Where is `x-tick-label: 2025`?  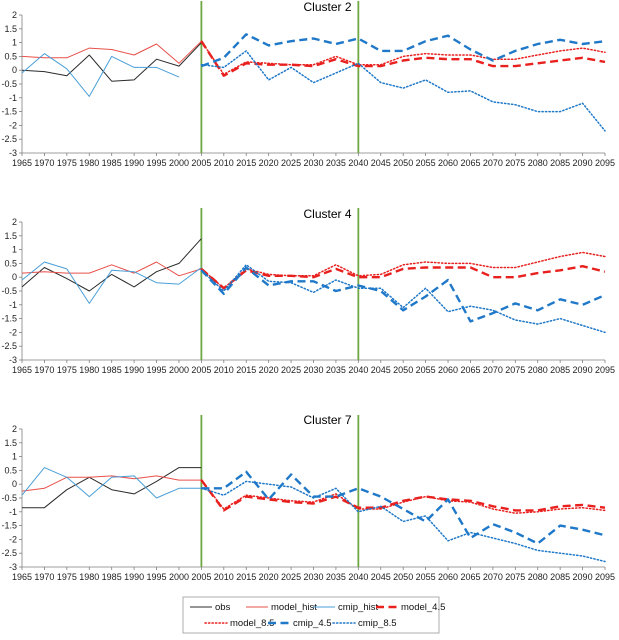 x-tick-label: 2025 is located at coordinates (291, 370).